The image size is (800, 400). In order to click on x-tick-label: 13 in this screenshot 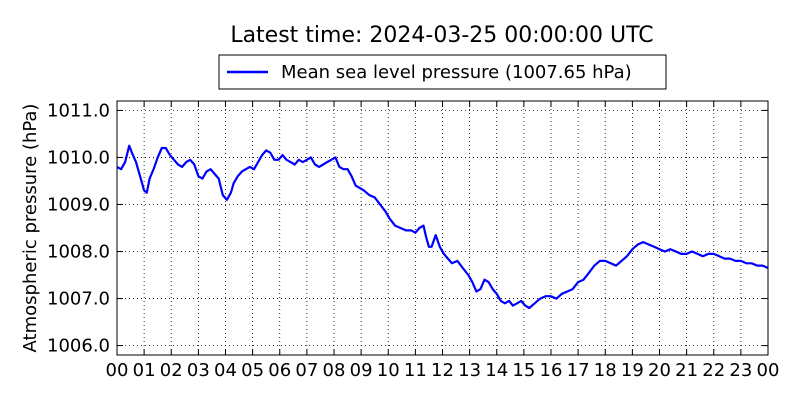, I will do `click(469, 370)`.